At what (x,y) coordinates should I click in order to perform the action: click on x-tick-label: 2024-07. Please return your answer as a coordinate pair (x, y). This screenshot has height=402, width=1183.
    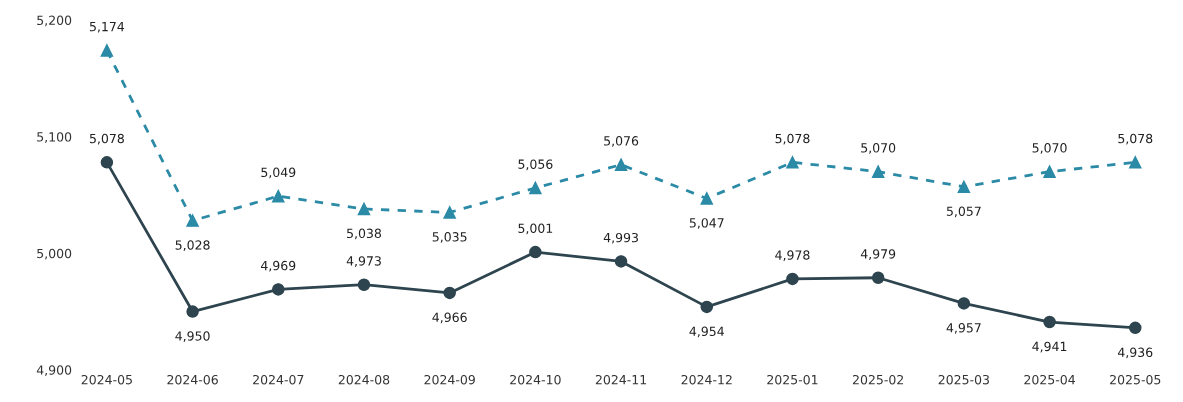
    Looking at the image, I should click on (278, 379).